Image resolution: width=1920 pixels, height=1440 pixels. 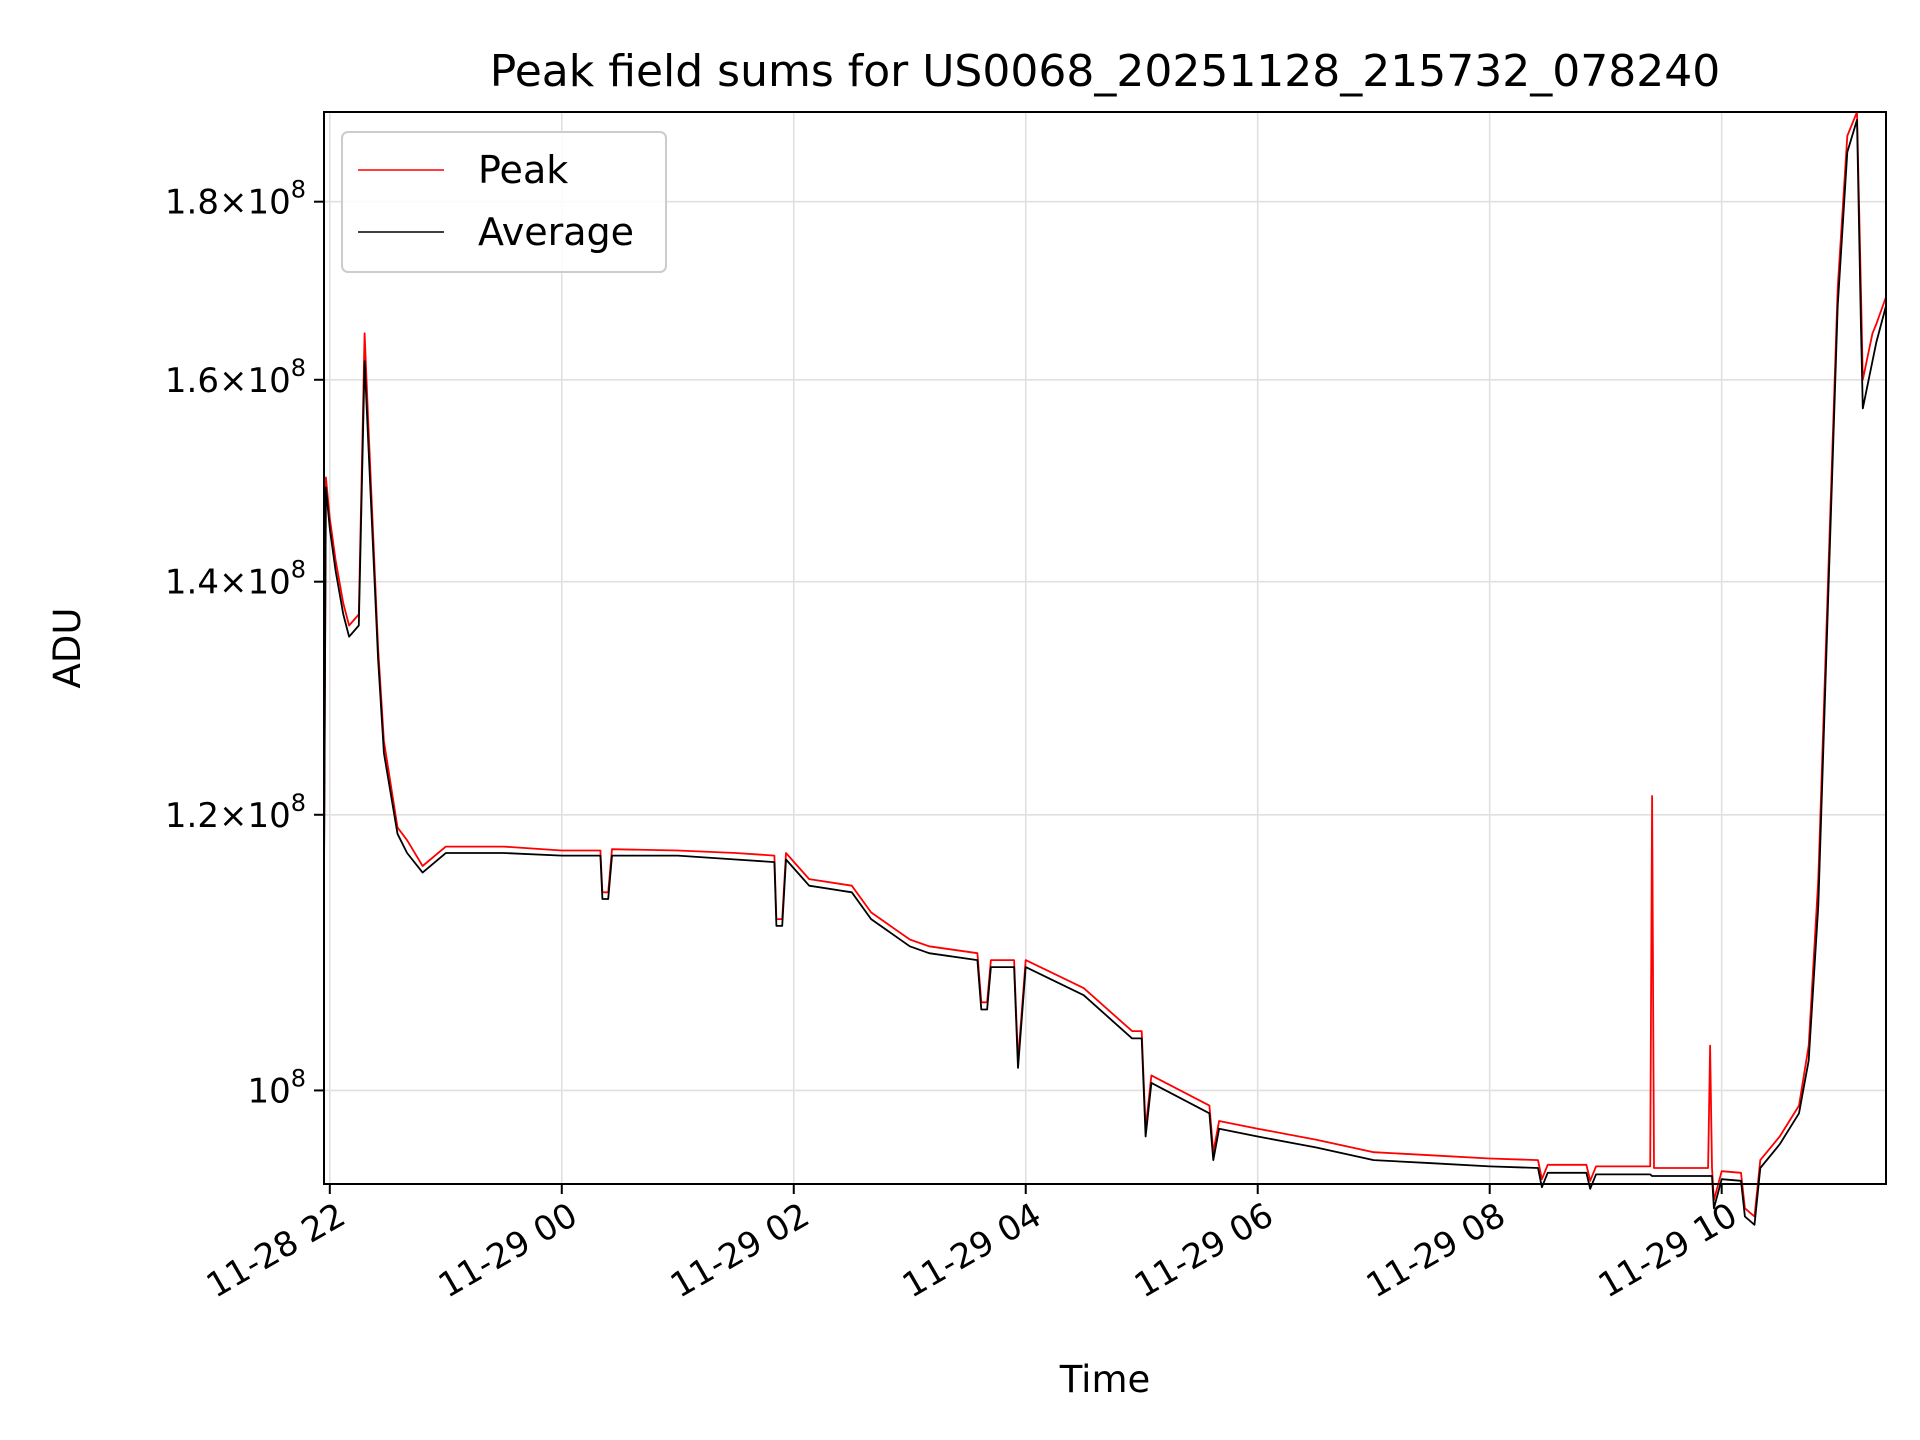 What do you see at coordinates (523, 170) in the screenshot?
I see `legend-label-peak: Peak` at bounding box center [523, 170].